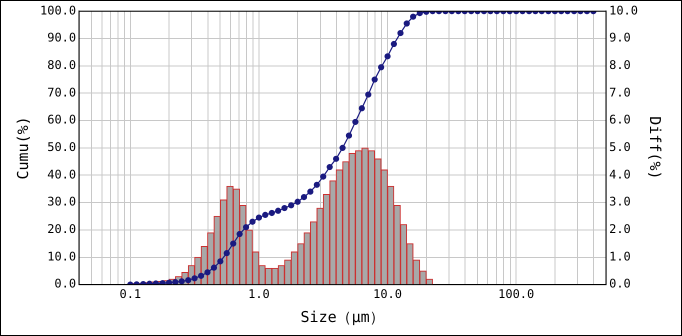 This screenshot has height=336, width=682. Describe the element at coordinates (623, 10) in the screenshot. I see `y2-tick-label: 10.0` at that location.